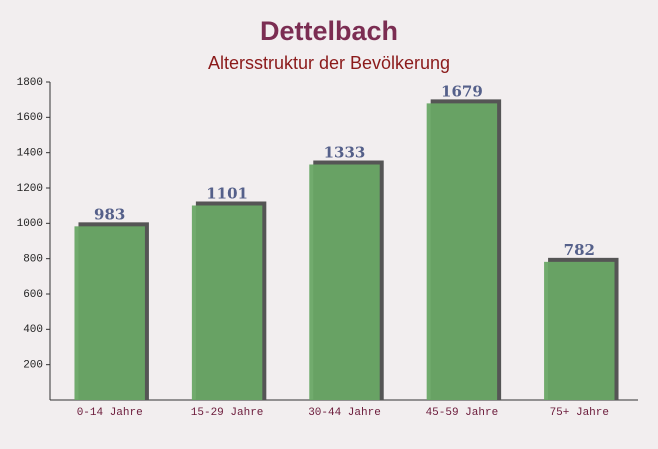 Image resolution: width=658 pixels, height=449 pixels. I want to click on y-tick-label: 1000, so click(30, 224).